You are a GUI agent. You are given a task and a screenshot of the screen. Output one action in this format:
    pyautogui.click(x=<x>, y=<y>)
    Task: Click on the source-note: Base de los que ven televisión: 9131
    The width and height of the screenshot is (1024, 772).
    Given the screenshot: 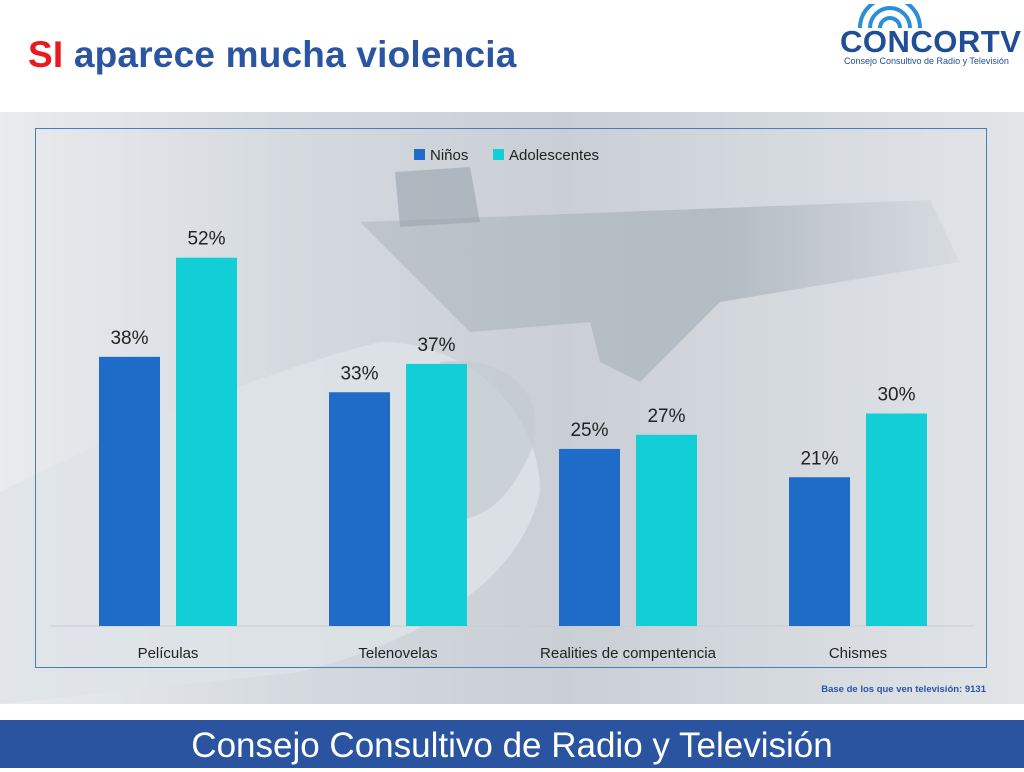 What is the action you would take?
    pyautogui.click(x=903, y=689)
    